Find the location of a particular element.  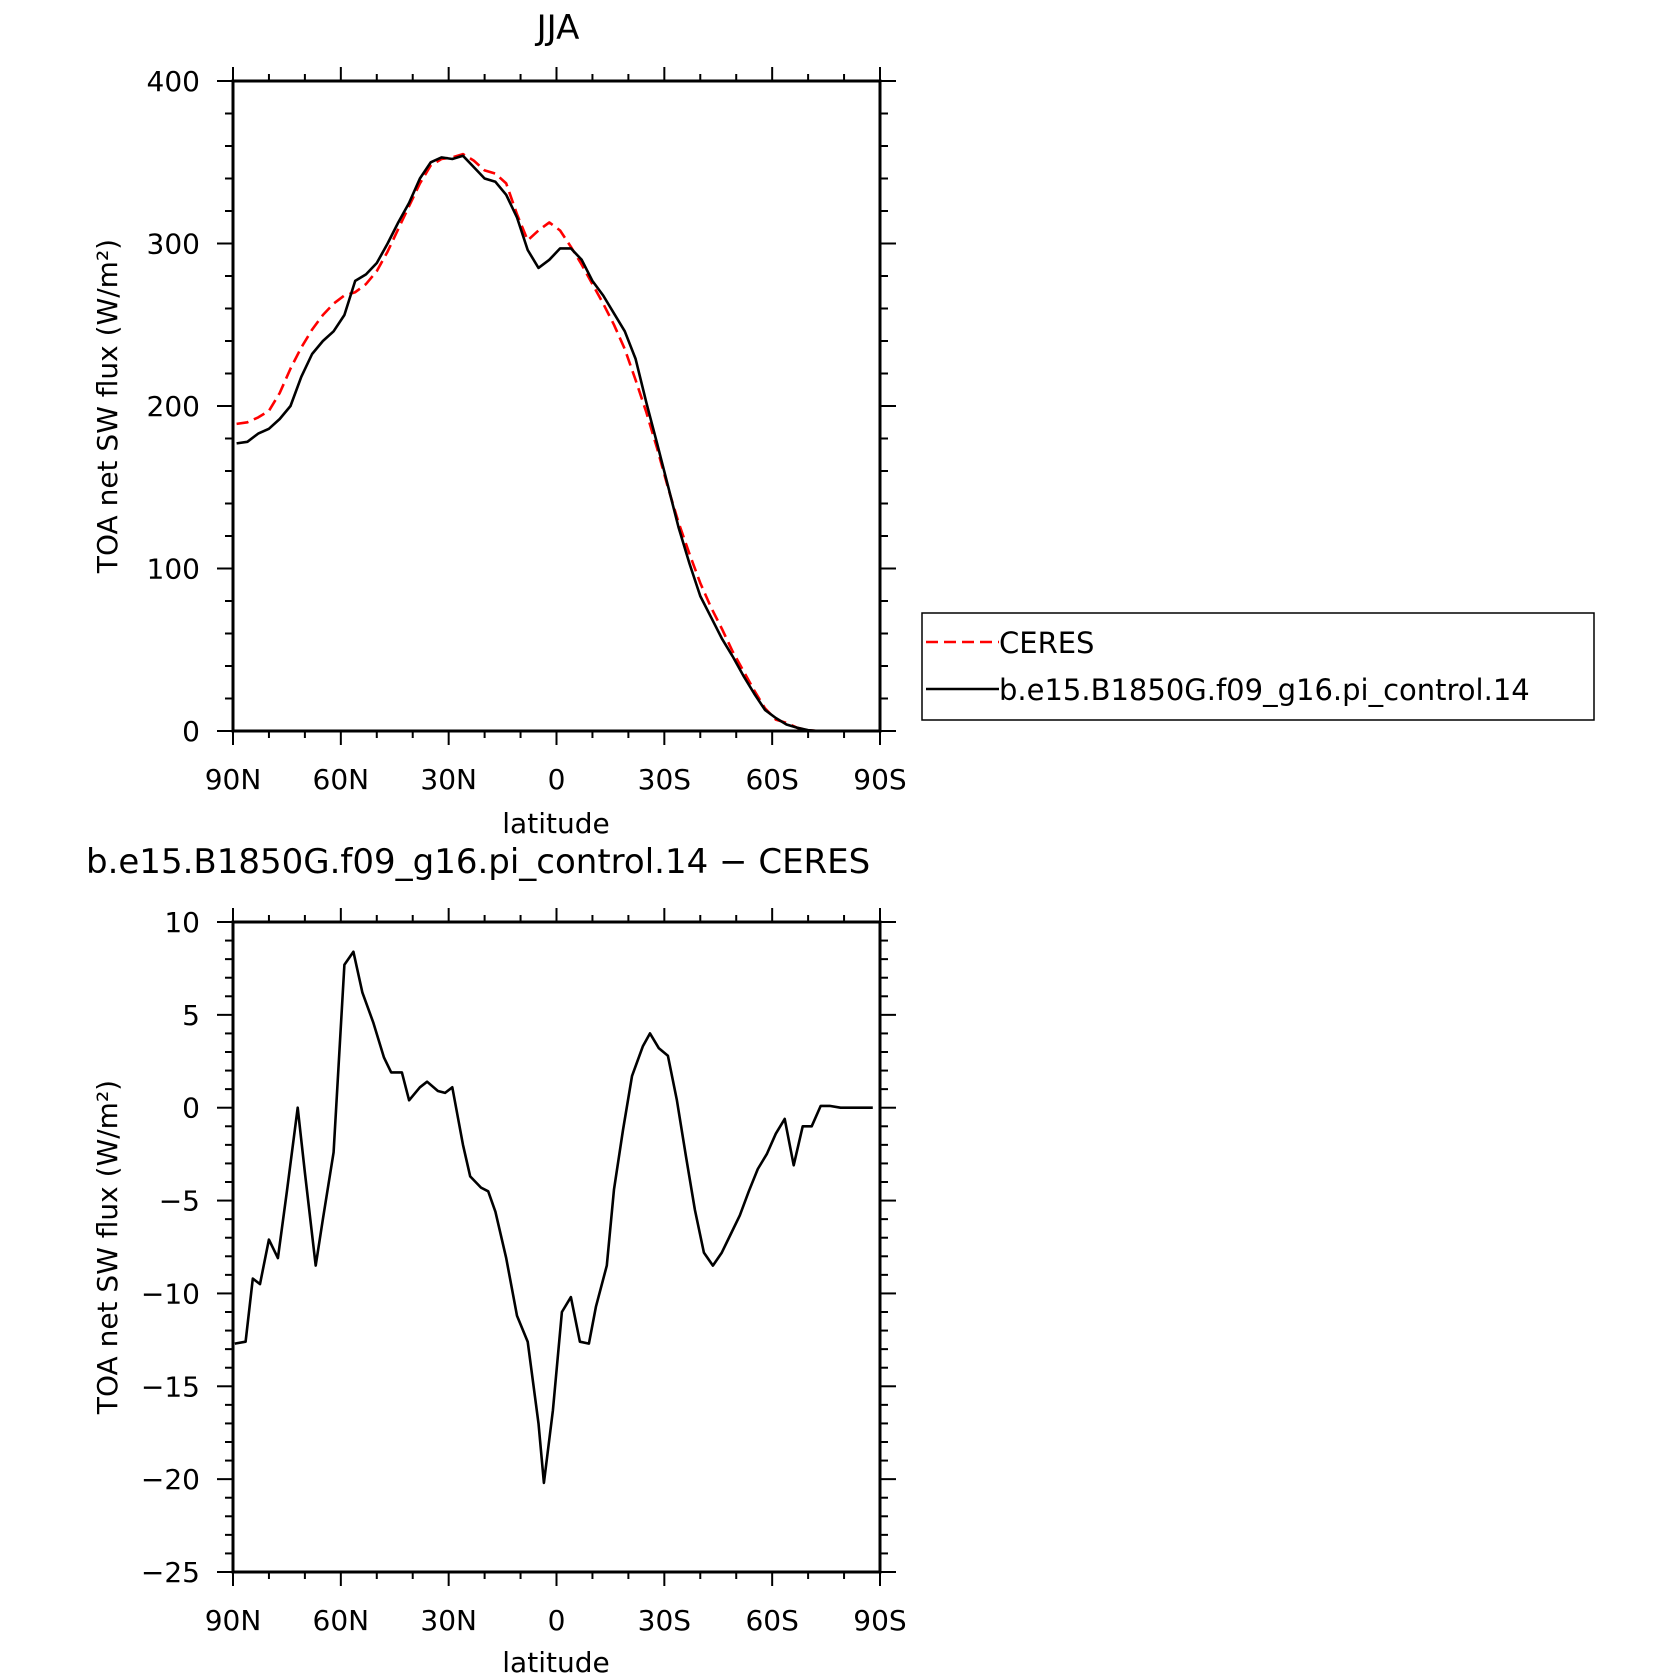

bottom-panel-y-axis-label: TOA net SW flux (W/m²) is located at coordinates (107, 1247).